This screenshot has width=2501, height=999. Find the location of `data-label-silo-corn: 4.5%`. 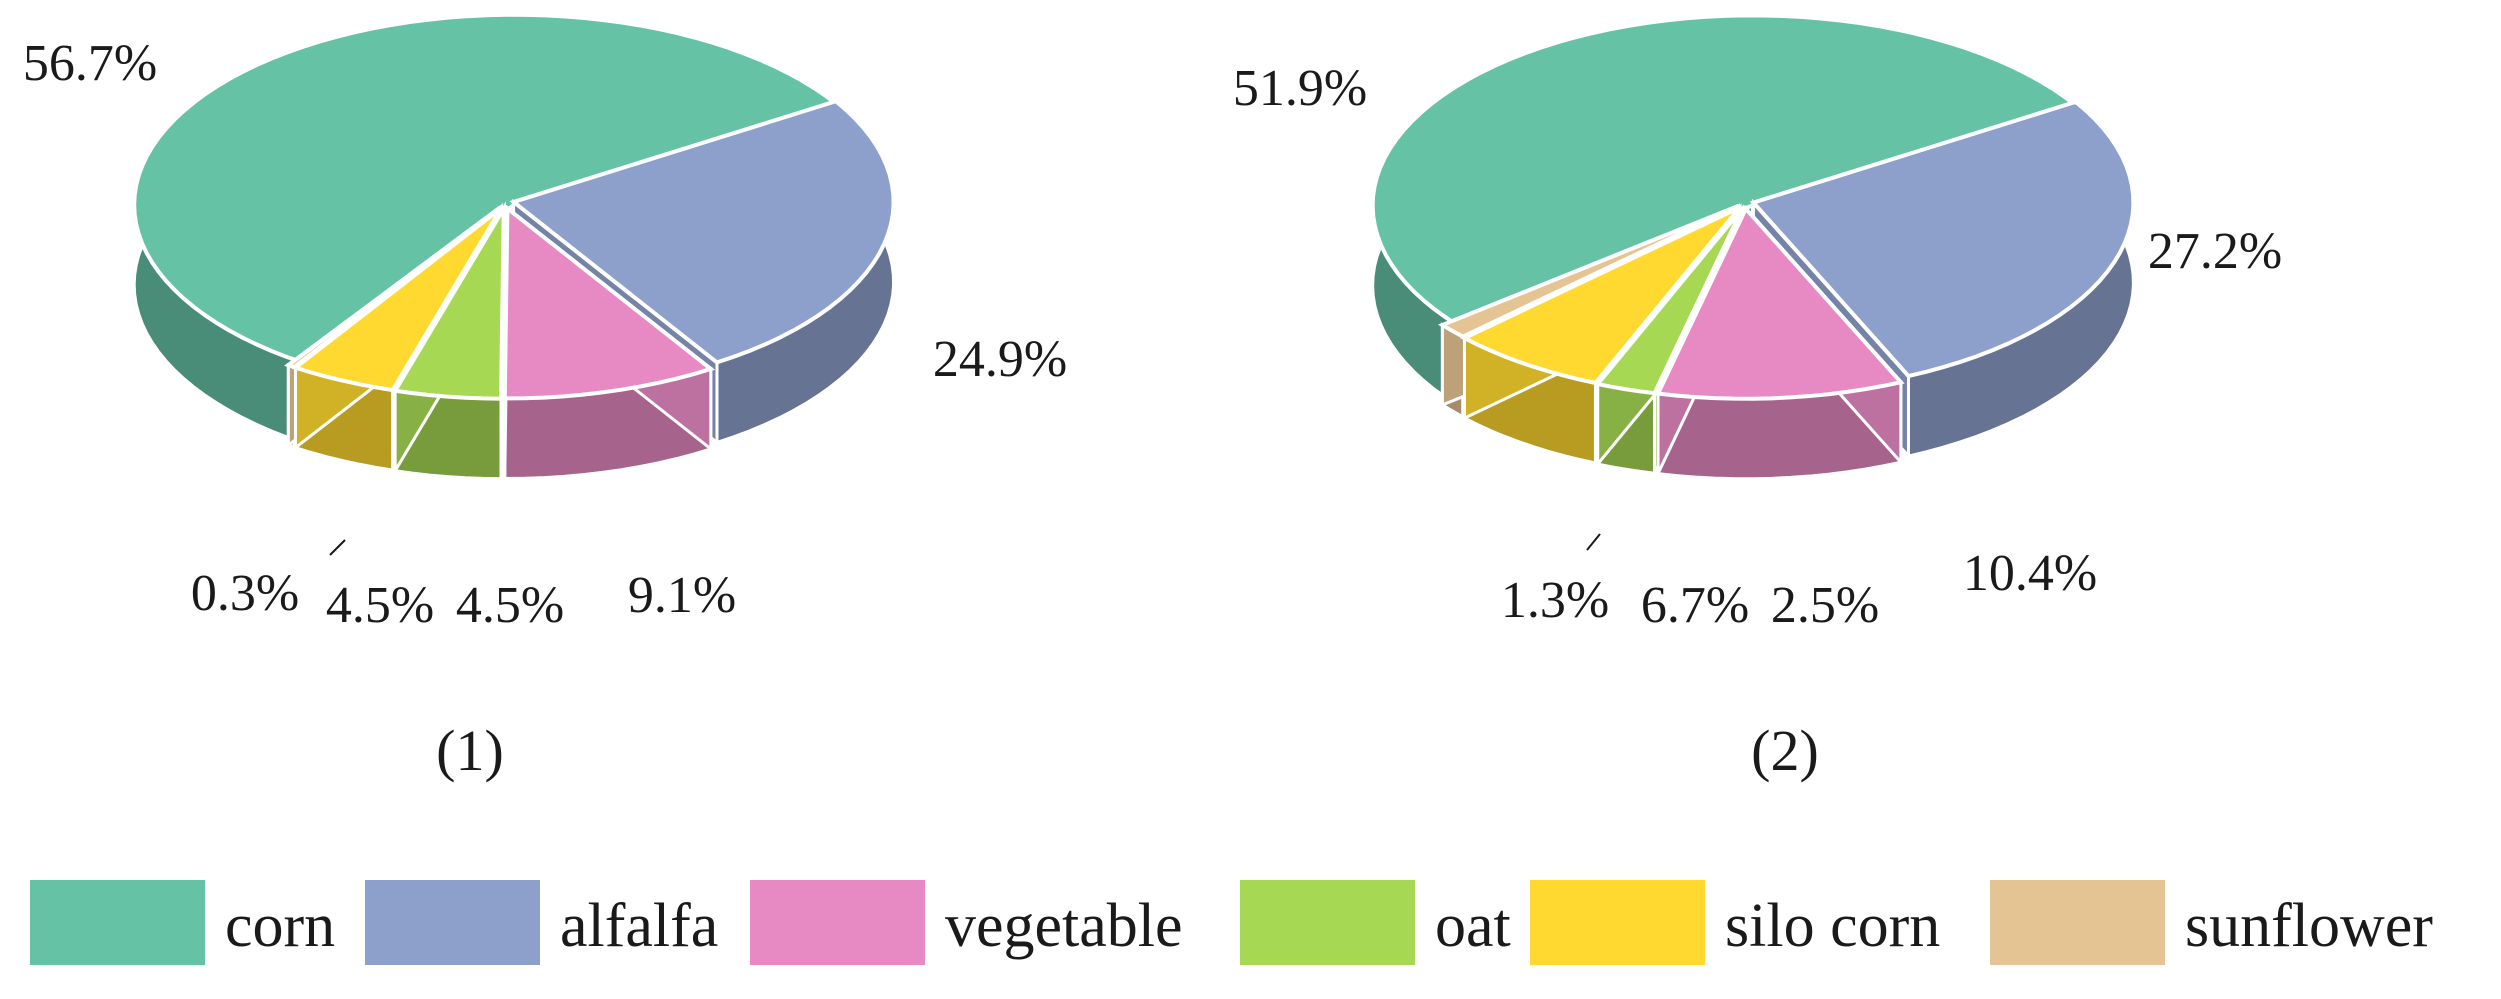

data-label-silo-corn: 4.5% is located at coordinates (380, 605).